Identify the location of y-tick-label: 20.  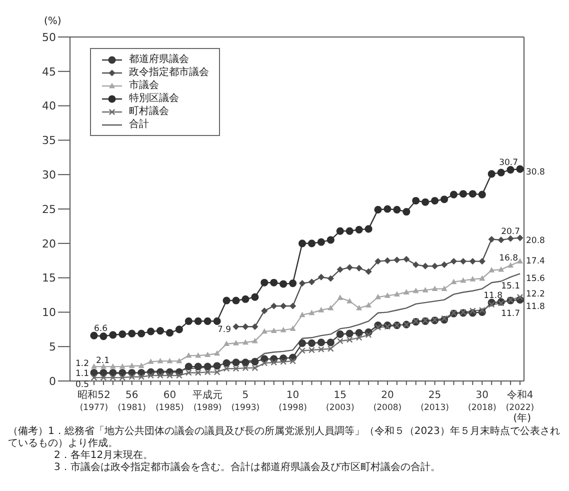
(49, 243).